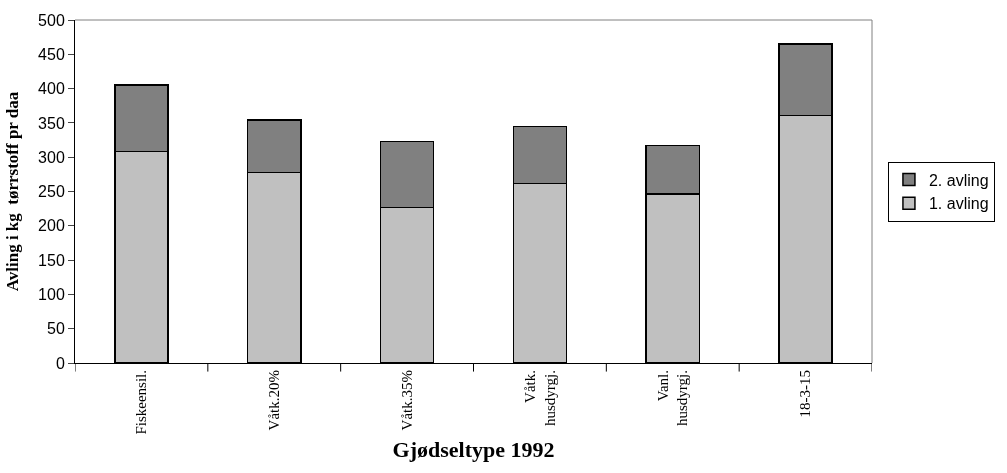 Image resolution: width=1007 pixels, height=473 pixels. I want to click on y-axis-title: Avling i kg tørrstoff pr daa, so click(12, 191).